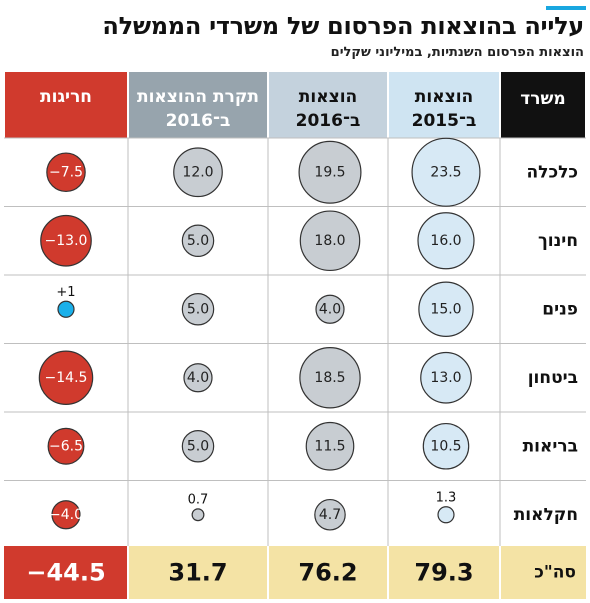 The height and width of the screenshot is (603, 590). Describe the element at coordinates (66, 97) in the screenshot. I see `header-label-overrun: חריגות` at that location.